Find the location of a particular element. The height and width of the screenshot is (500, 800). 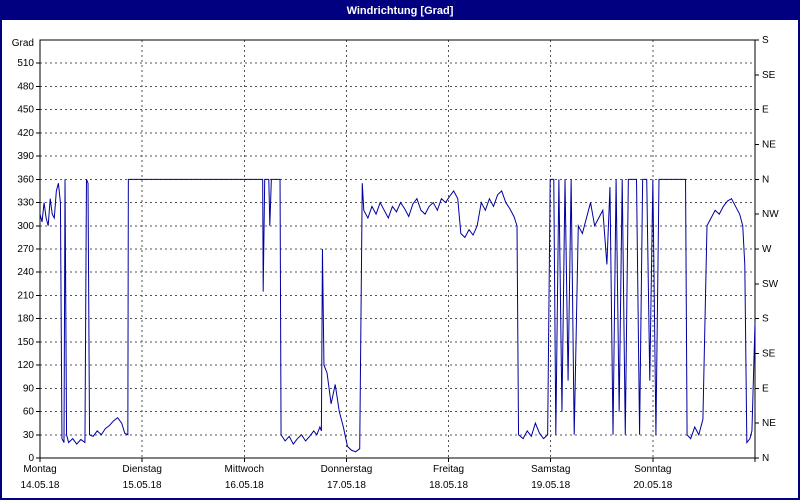

left-axis-label: 300 is located at coordinates (25, 226).